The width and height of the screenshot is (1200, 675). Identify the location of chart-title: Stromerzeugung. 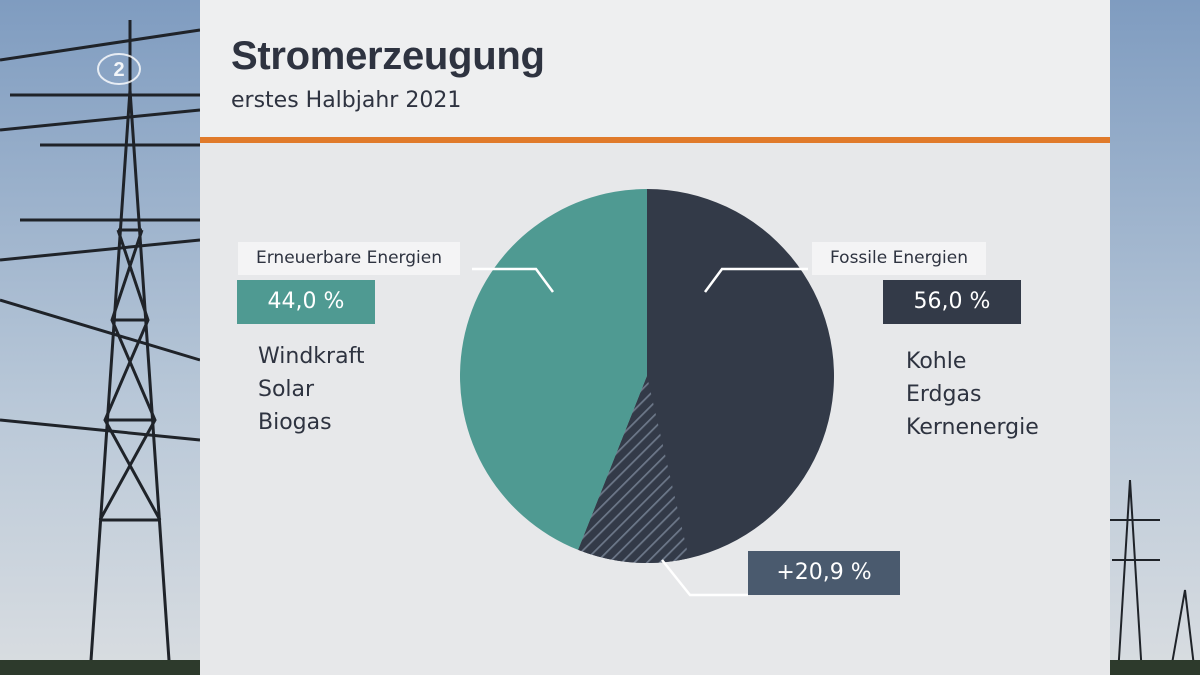
(388, 56).